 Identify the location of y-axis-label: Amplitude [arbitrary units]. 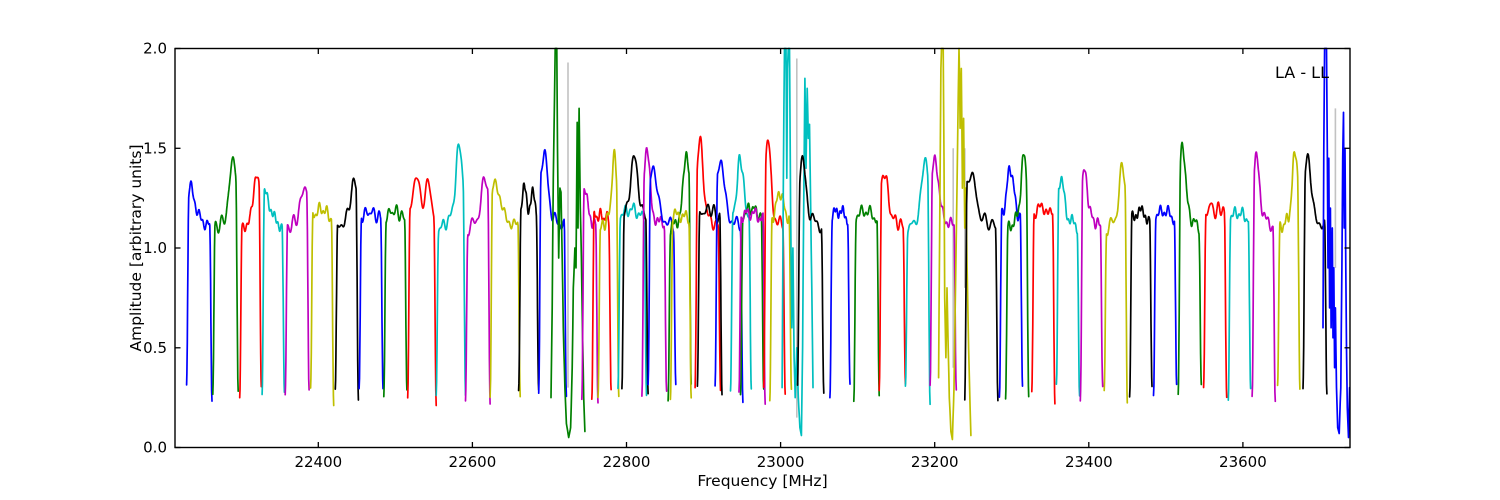
(136, 248).